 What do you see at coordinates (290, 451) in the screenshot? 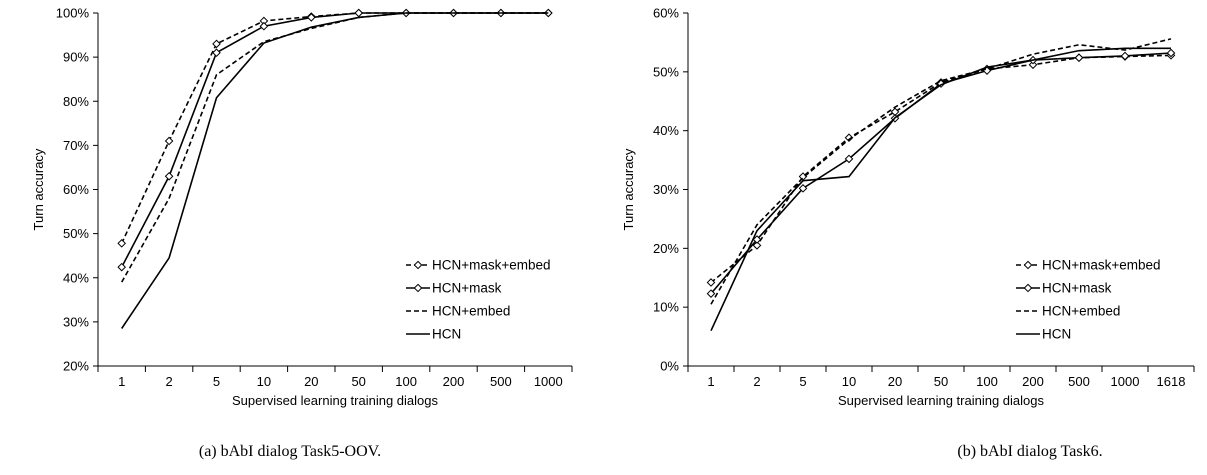
I see `figure-caption: (a) bAbI dialog Task5-OOV.` at bounding box center [290, 451].